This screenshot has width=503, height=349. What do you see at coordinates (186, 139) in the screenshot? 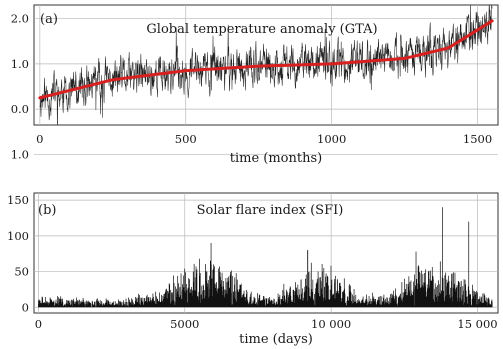
I see `x-tick-label: 500` at bounding box center [186, 139].